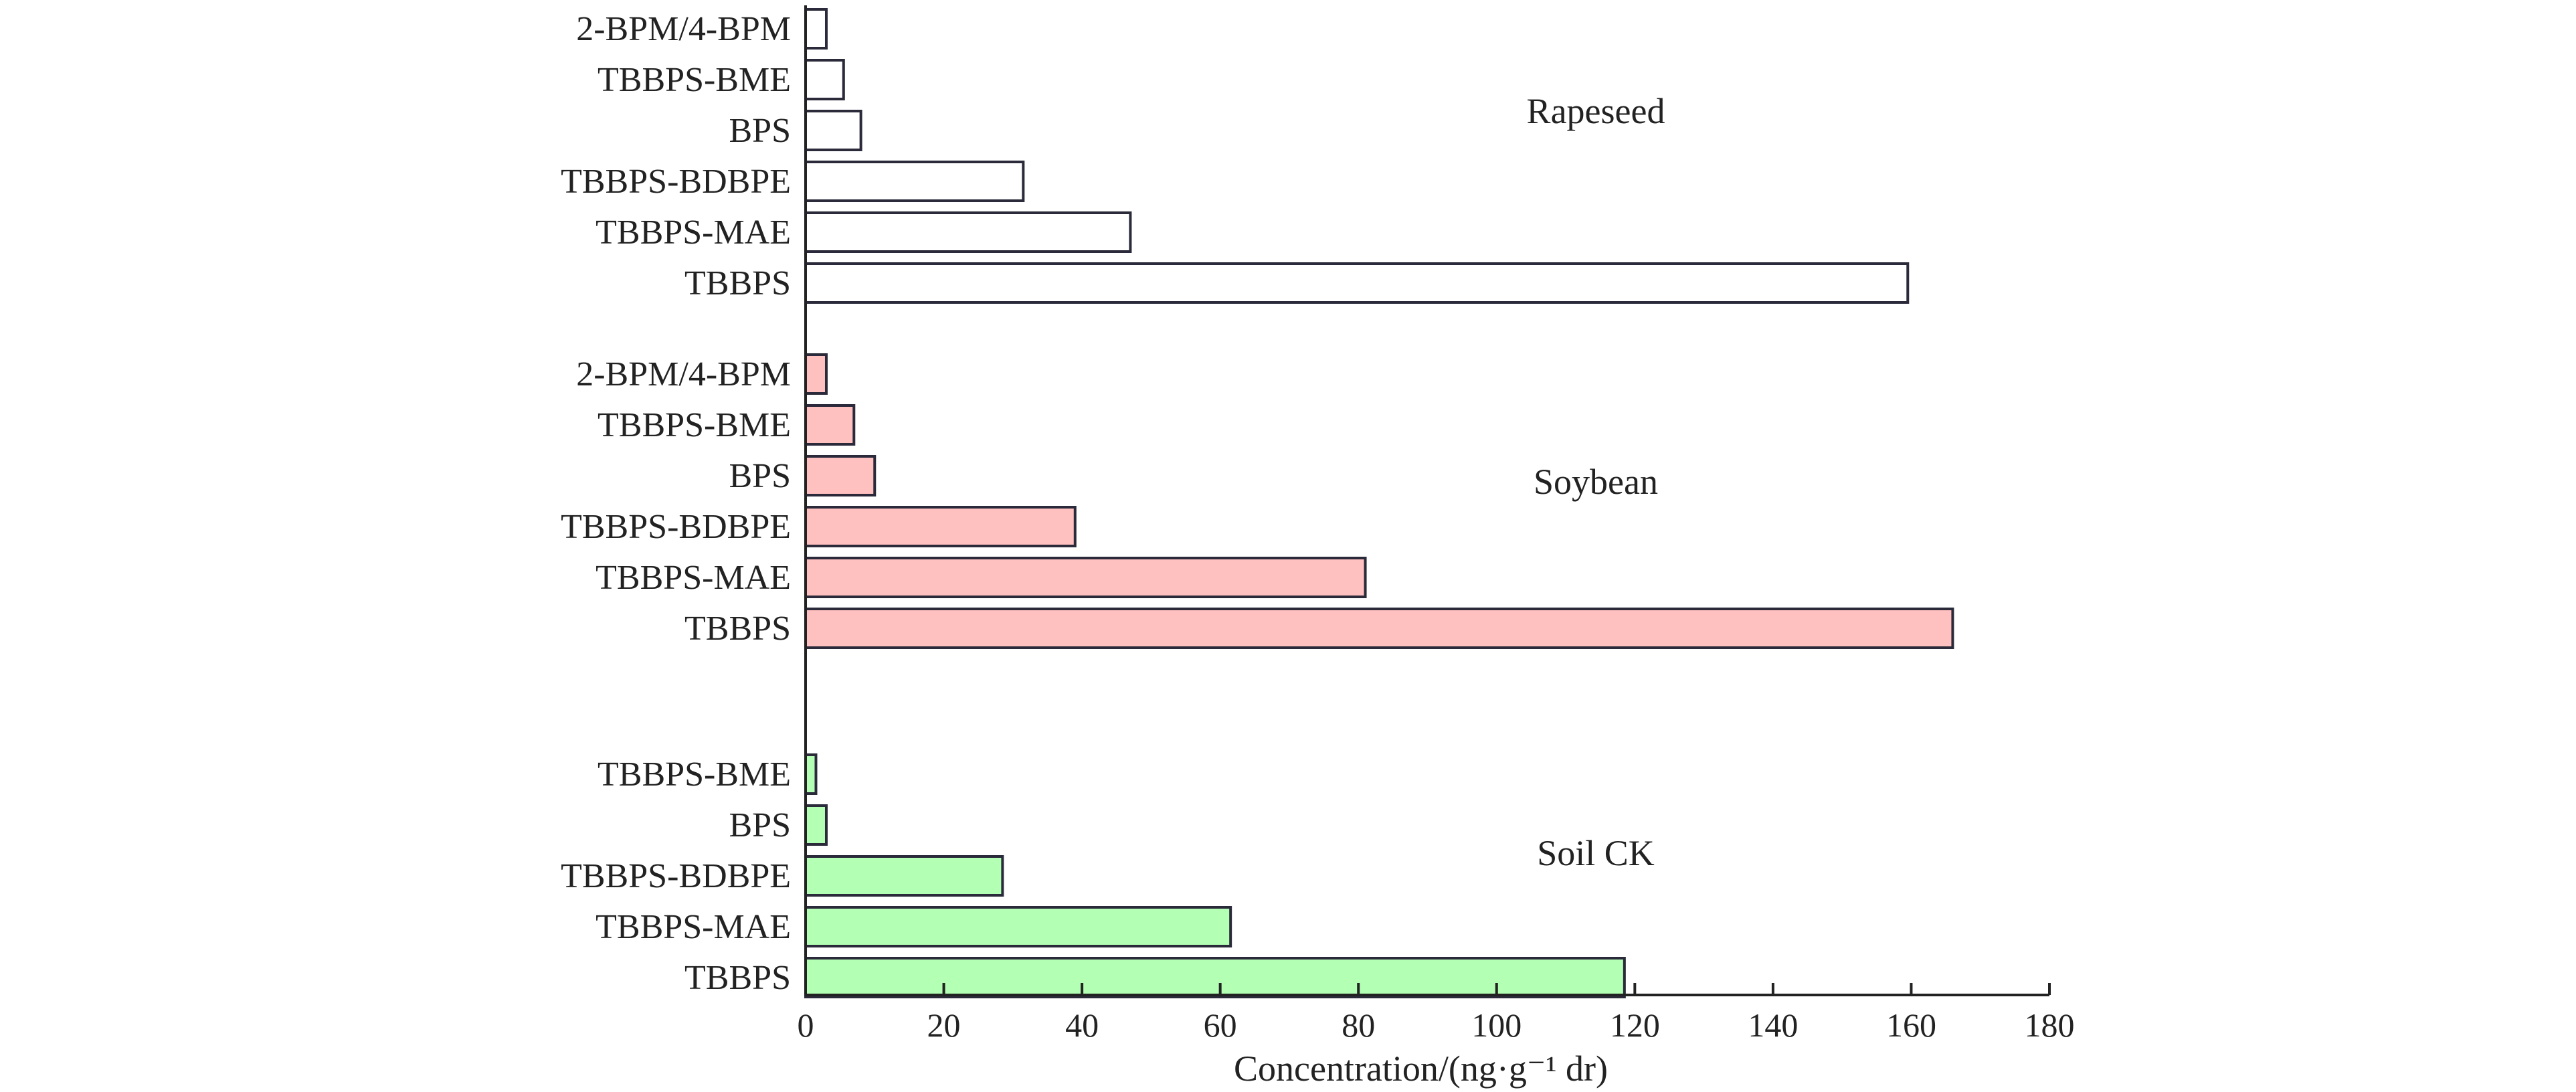  Describe the element at coordinates (1215, 977) in the screenshot. I see `bar-soil-ck-tbbps` at that location.